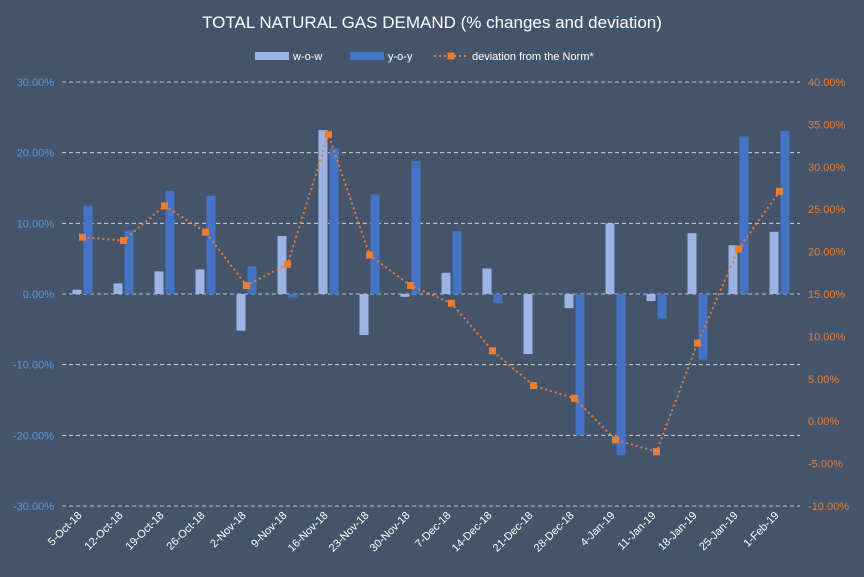  I want to click on x-tick-label: 30-Nov-18, so click(390, 532).